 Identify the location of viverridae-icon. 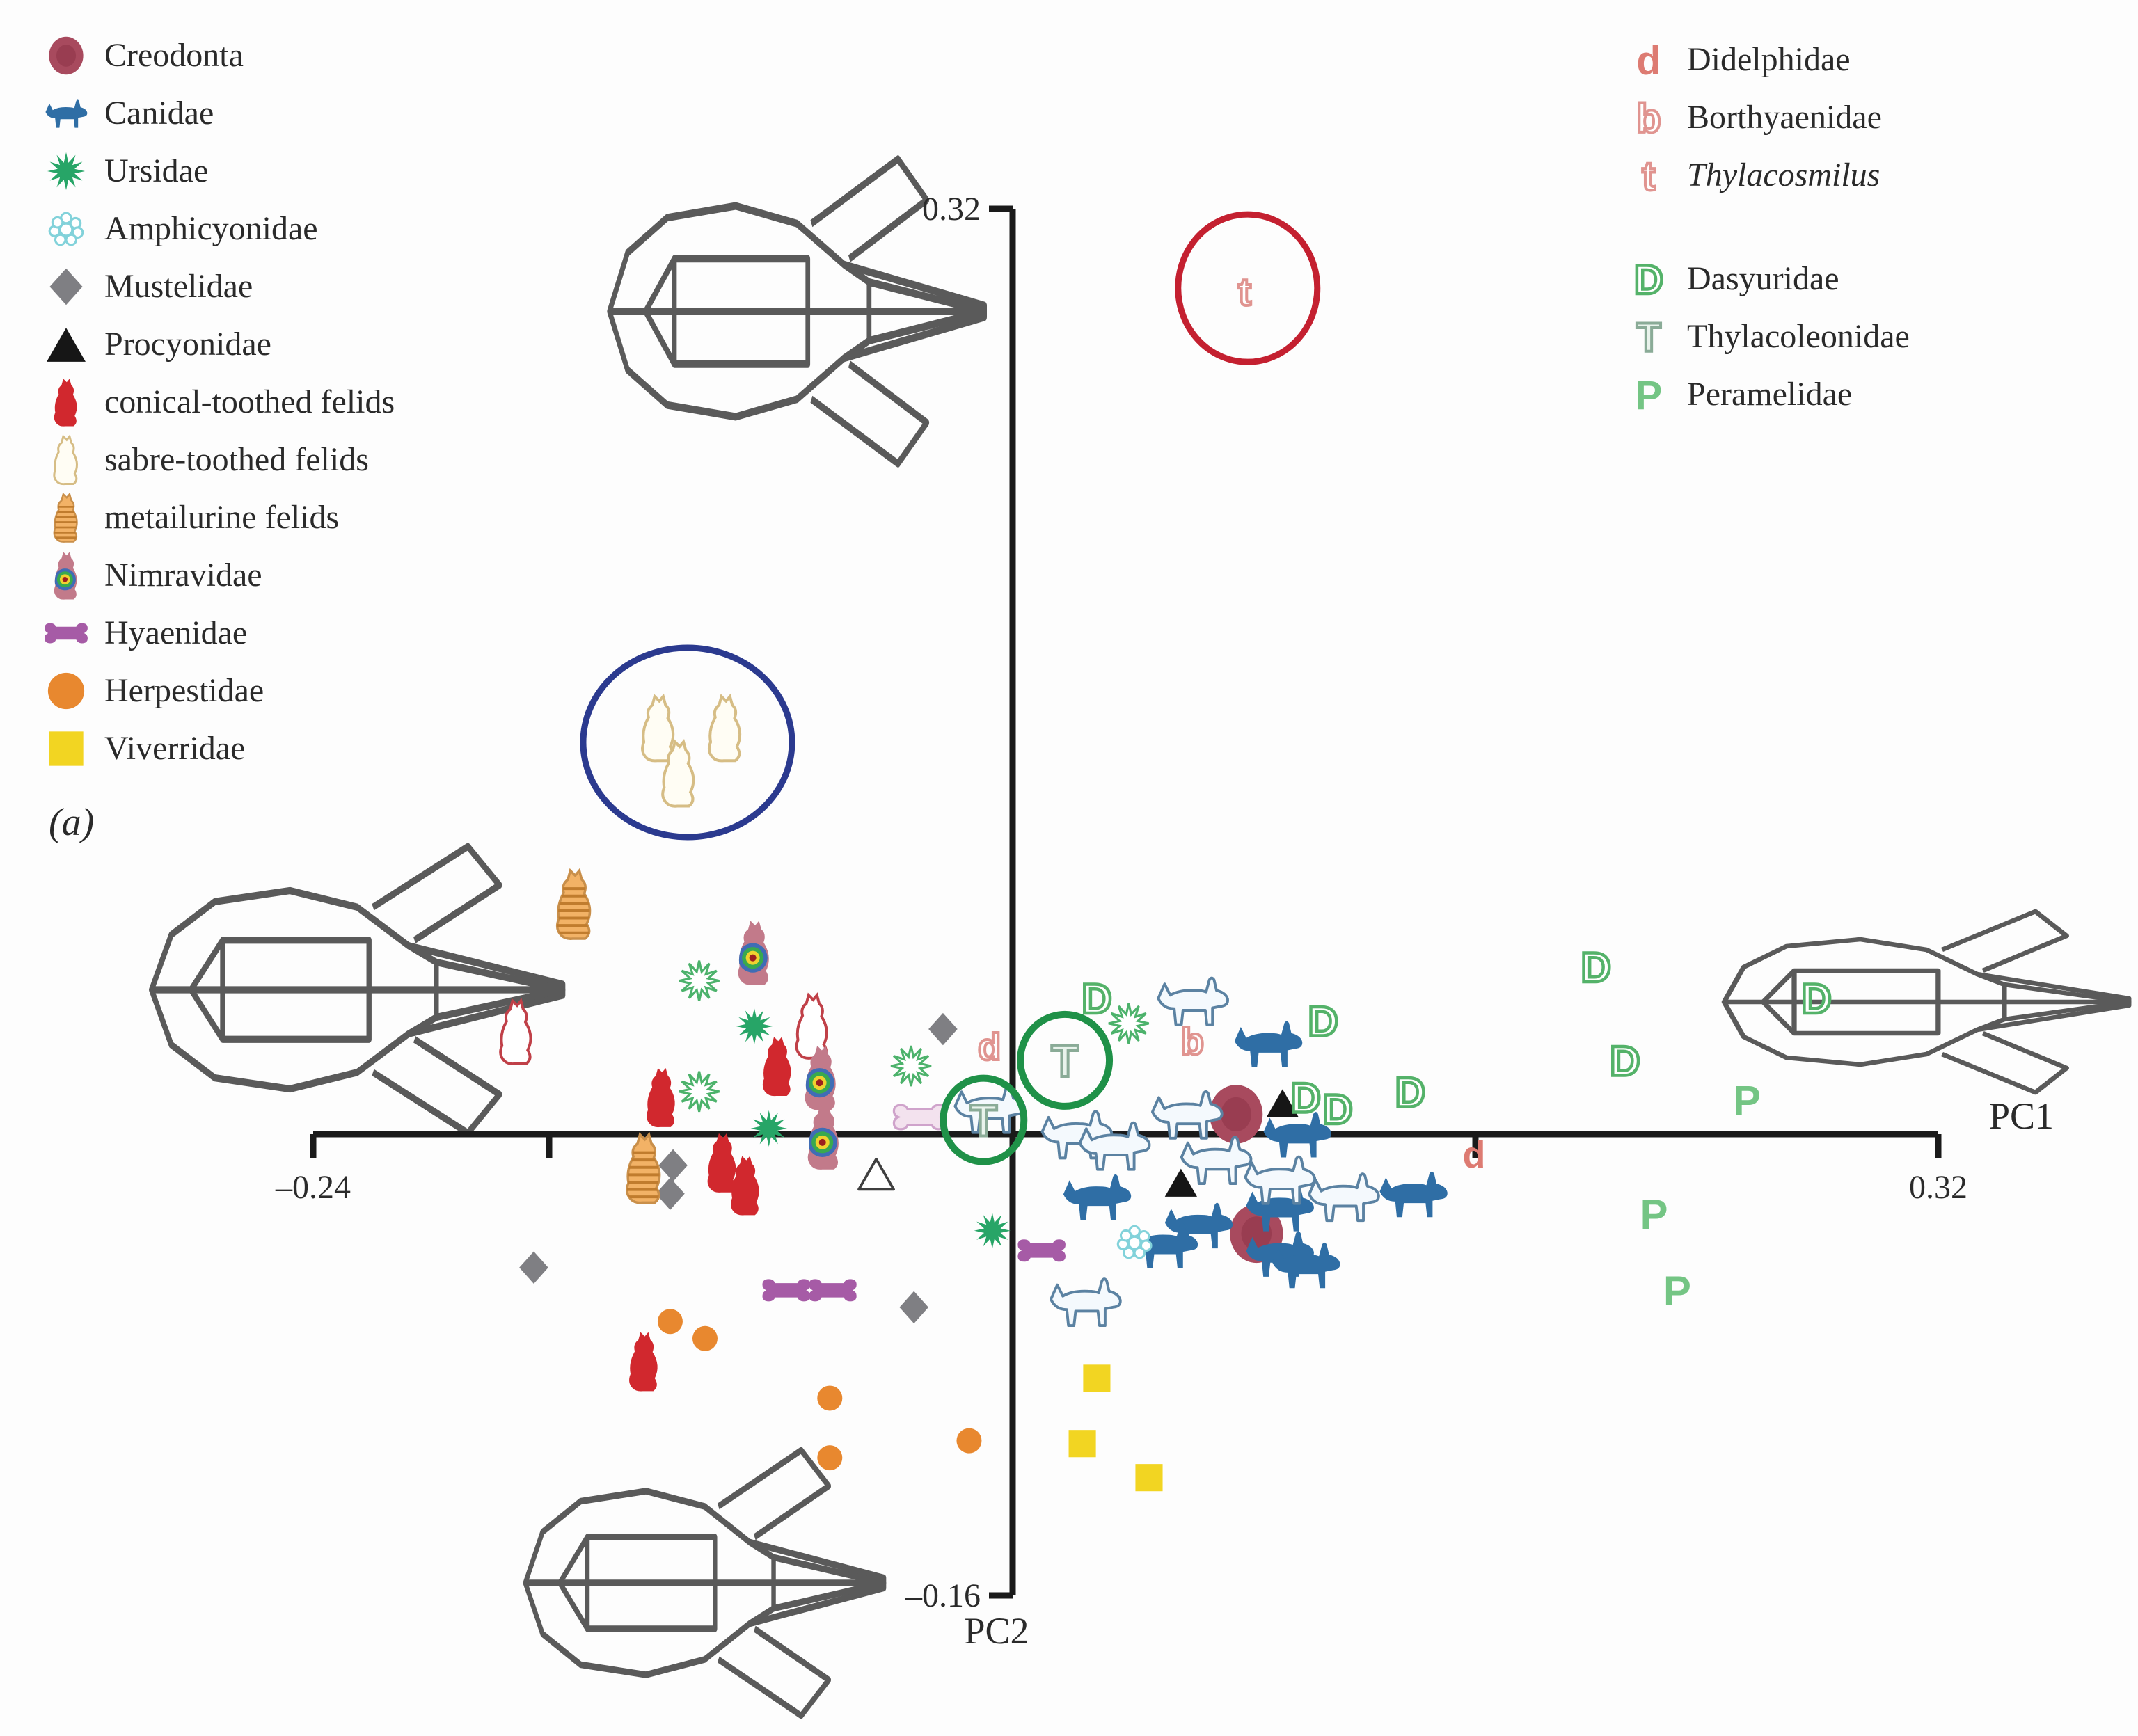
(66, 749).